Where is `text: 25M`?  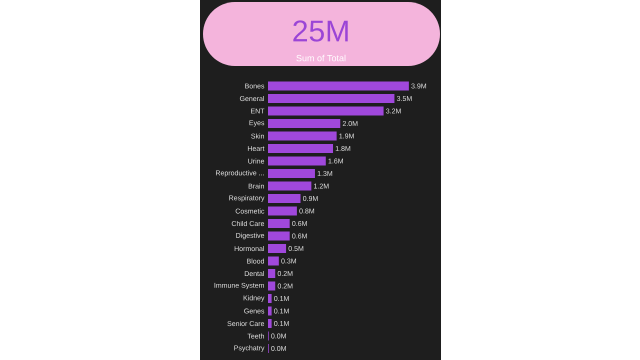 text: 25M is located at coordinates (320, 31).